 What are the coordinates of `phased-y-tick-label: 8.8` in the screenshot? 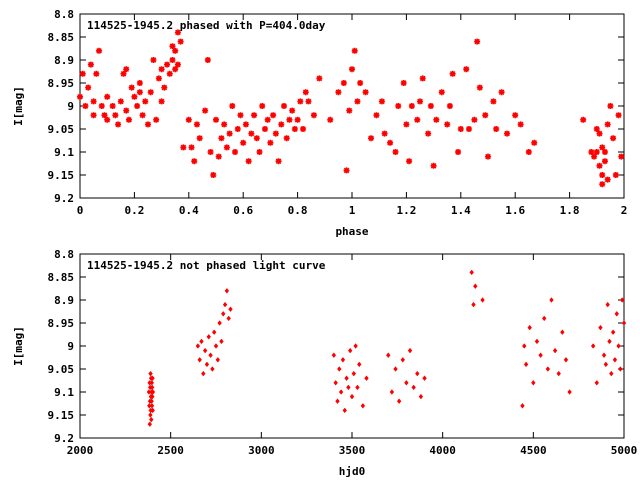 It's located at (64, 14).